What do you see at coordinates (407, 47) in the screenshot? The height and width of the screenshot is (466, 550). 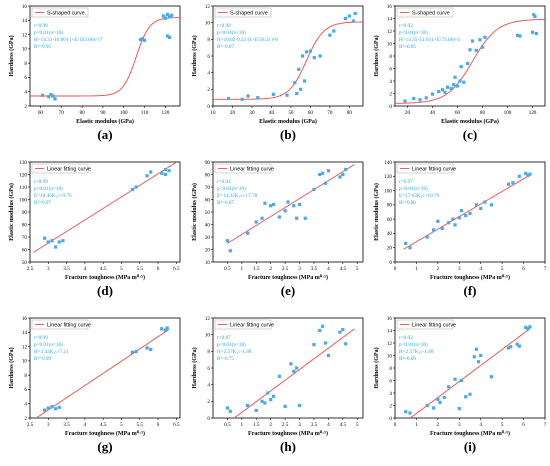 I see `stats-line: R²=0.85` at bounding box center [407, 47].